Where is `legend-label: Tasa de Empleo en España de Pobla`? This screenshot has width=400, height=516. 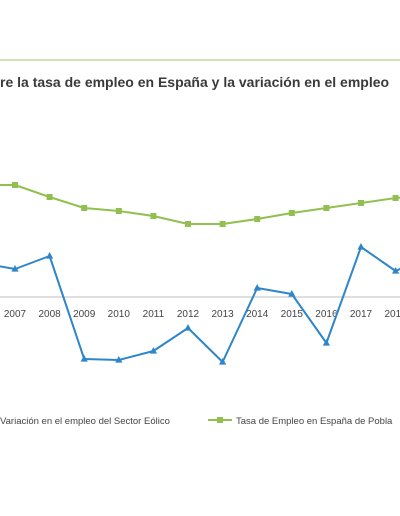
legend-label: Tasa de Empleo en España de Pobla is located at coordinates (314, 421).